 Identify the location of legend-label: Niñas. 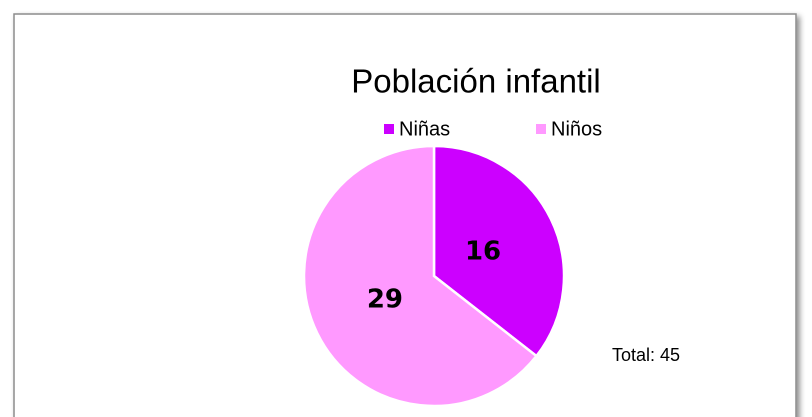
(424, 129).